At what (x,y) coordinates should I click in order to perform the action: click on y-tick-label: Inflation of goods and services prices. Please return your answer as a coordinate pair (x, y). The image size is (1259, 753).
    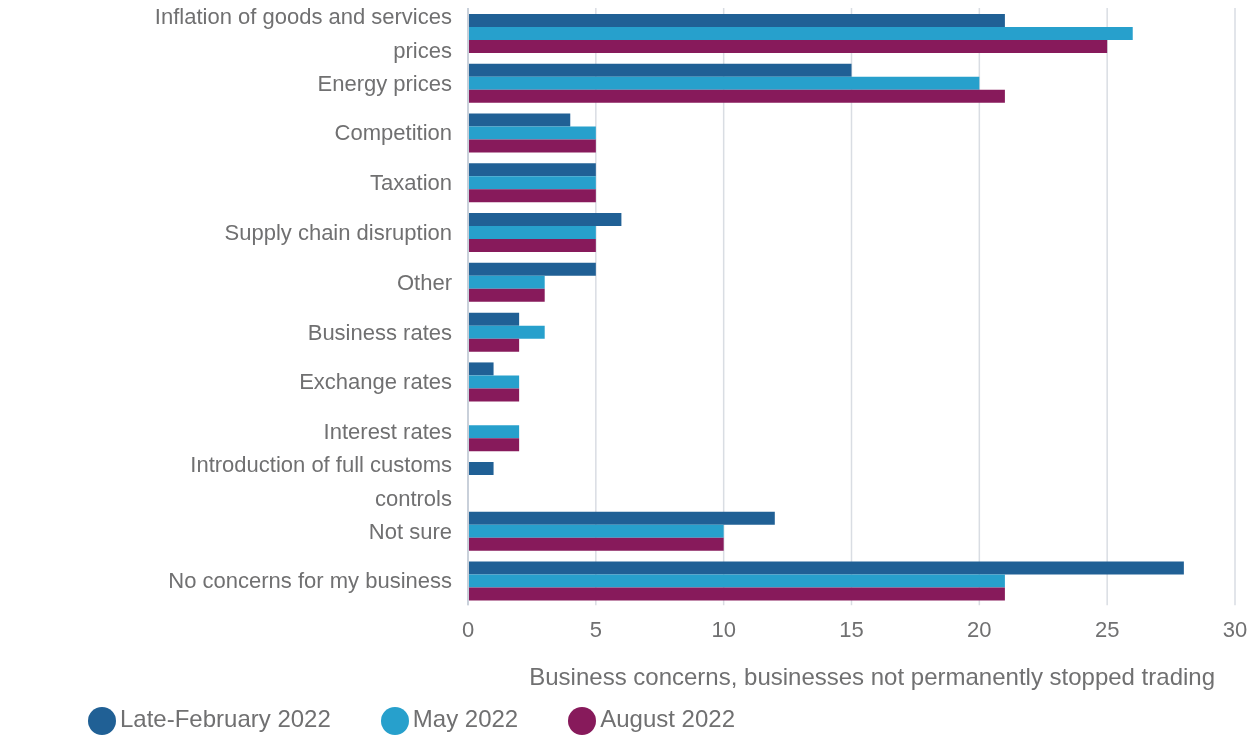
    Looking at the image, I should click on (303, 33).